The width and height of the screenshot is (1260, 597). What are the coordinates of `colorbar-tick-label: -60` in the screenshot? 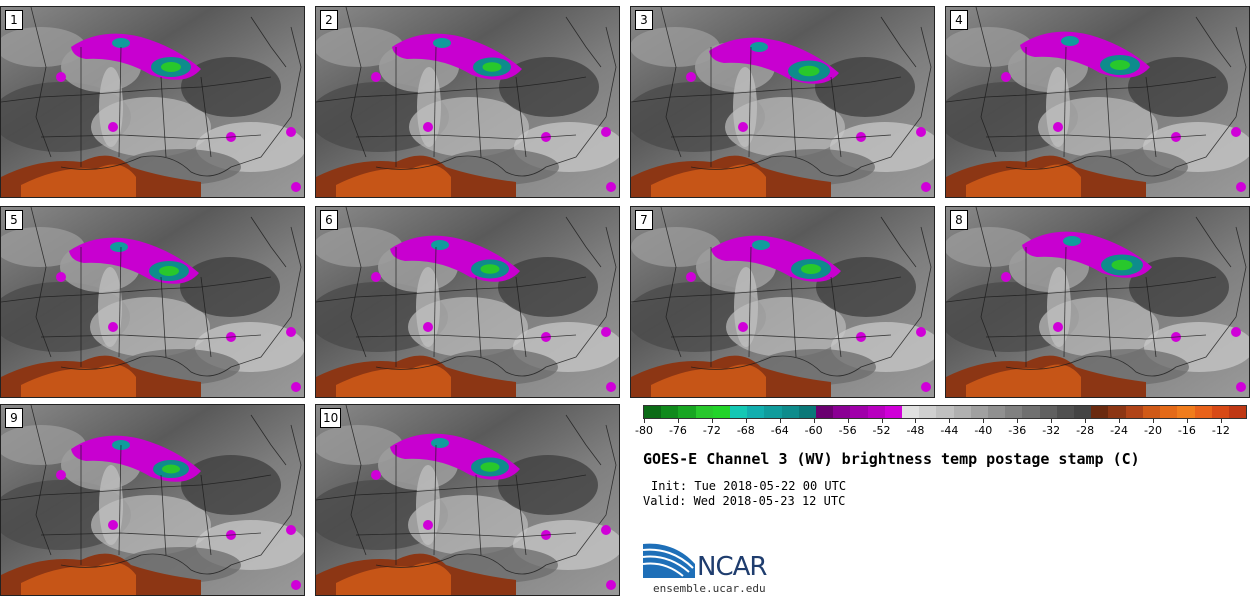 It's located at (813, 430).